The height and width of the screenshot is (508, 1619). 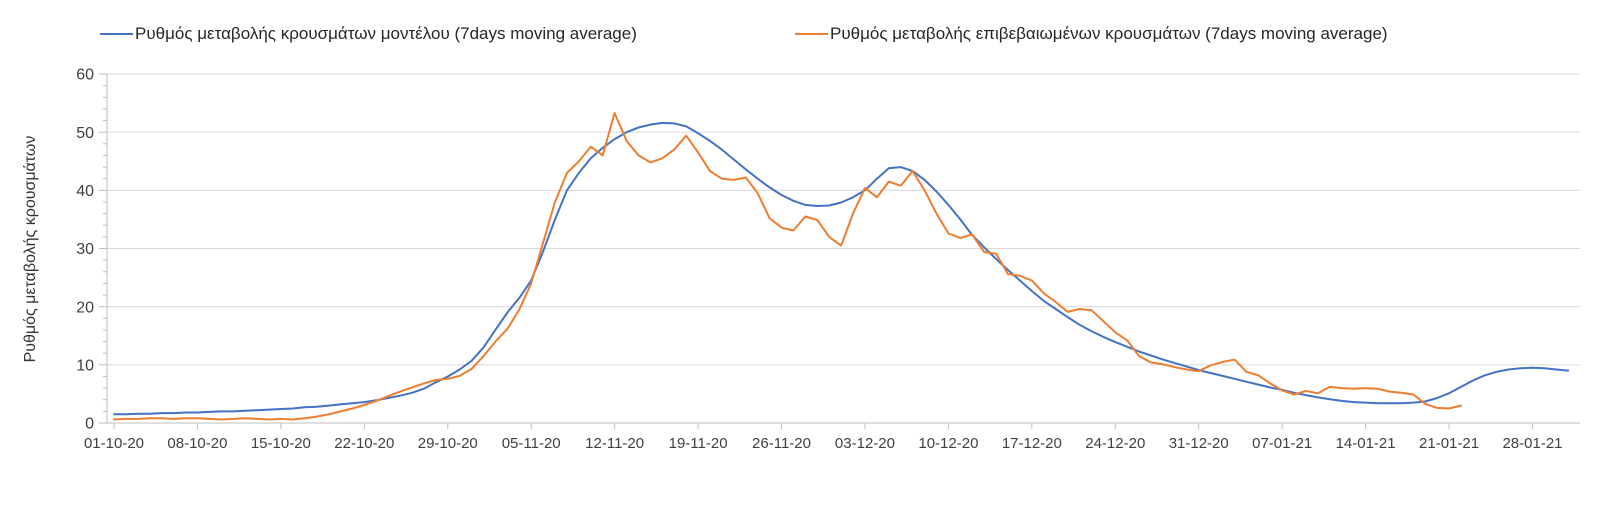 What do you see at coordinates (85, 75) in the screenshot?
I see `y-tick-label: 60` at bounding box center [85, 75].